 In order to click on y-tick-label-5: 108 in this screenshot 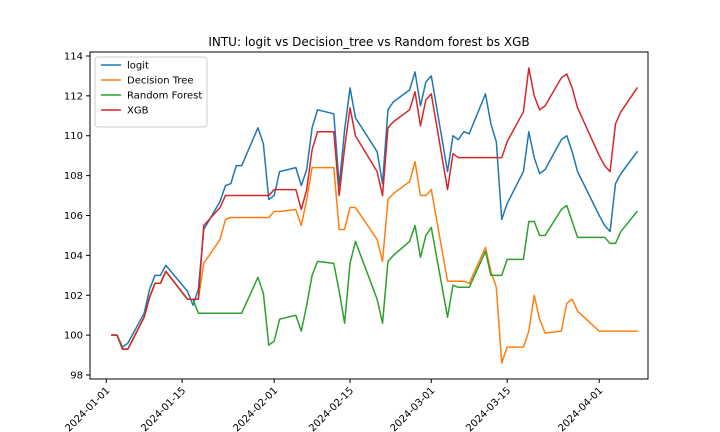, I will do `click(73, 176)`.